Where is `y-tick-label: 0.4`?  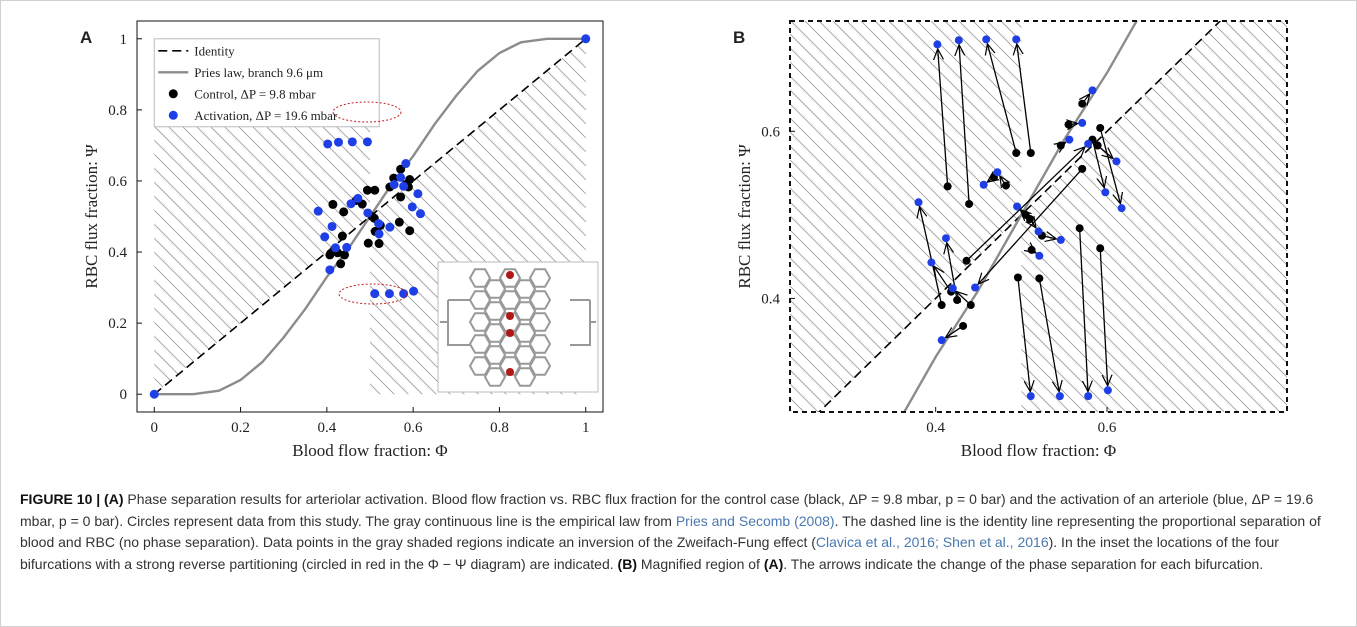
y-tick-label: 0.4 is located at coordinates (117, 253).